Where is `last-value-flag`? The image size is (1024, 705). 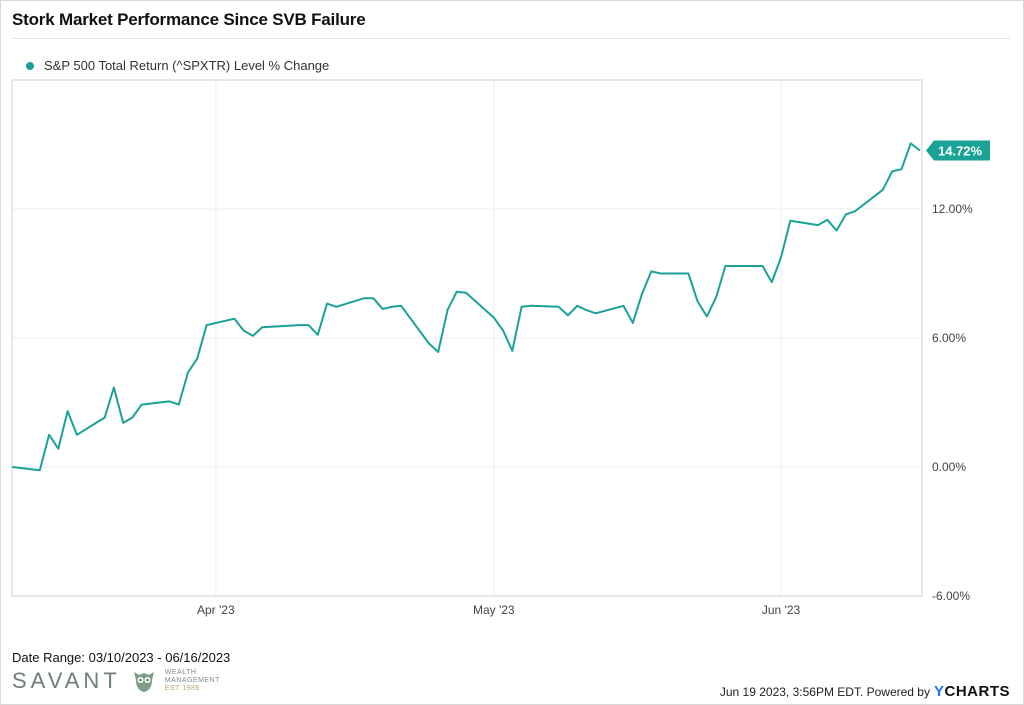
last-value-flag is located at coordinates (958, 150).